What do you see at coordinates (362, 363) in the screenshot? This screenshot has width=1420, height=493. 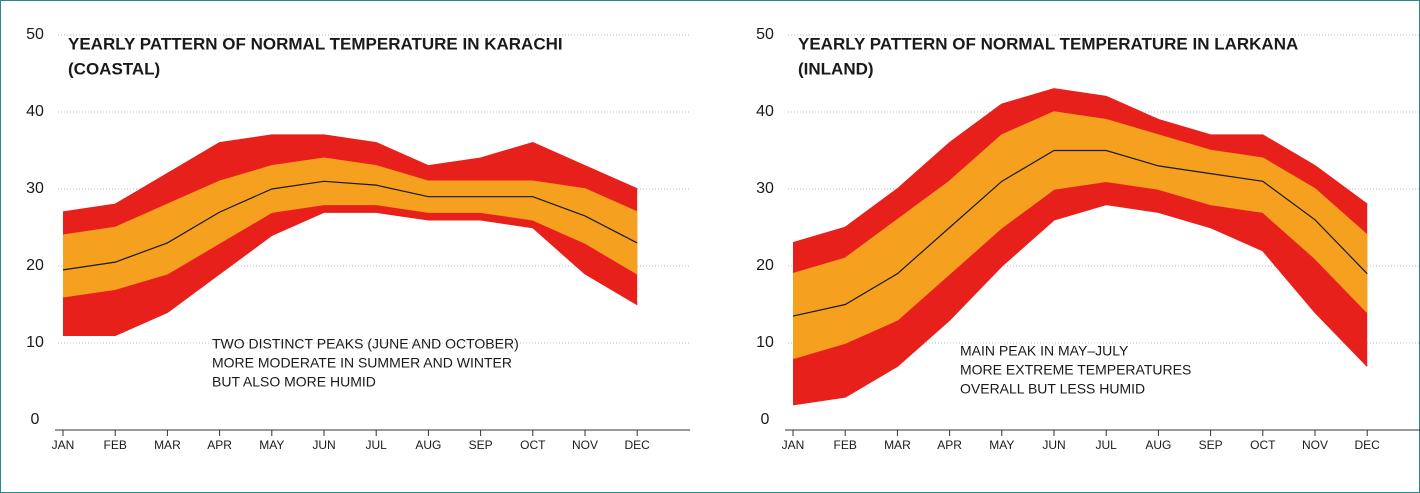 I see `annotation: MORE MODERATE IN SUMMER AND WINTER` at bounding box center [362, 363].